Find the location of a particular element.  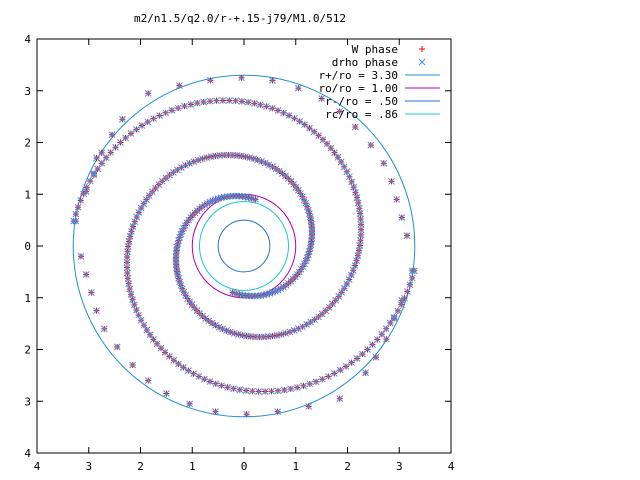

legend-label: ro/ro = 1.00 is located at coordinates (358, 88).